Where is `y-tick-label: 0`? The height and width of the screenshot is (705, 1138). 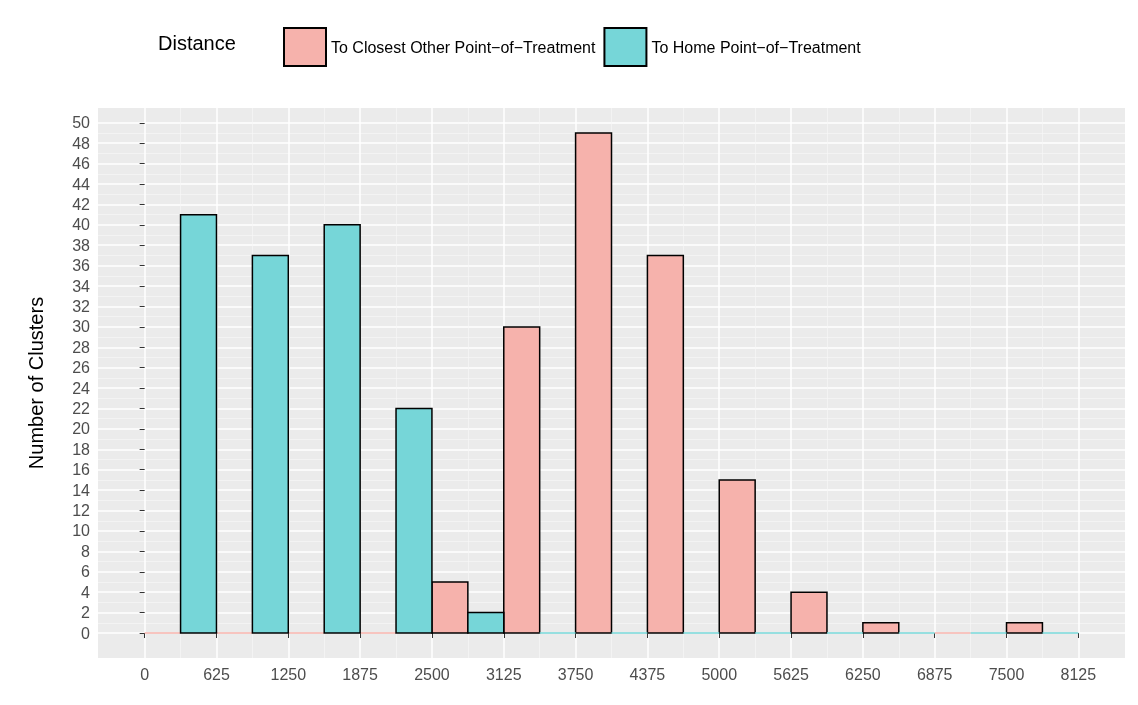 y-tick-label: 0 is located at coordinates (86, 633).